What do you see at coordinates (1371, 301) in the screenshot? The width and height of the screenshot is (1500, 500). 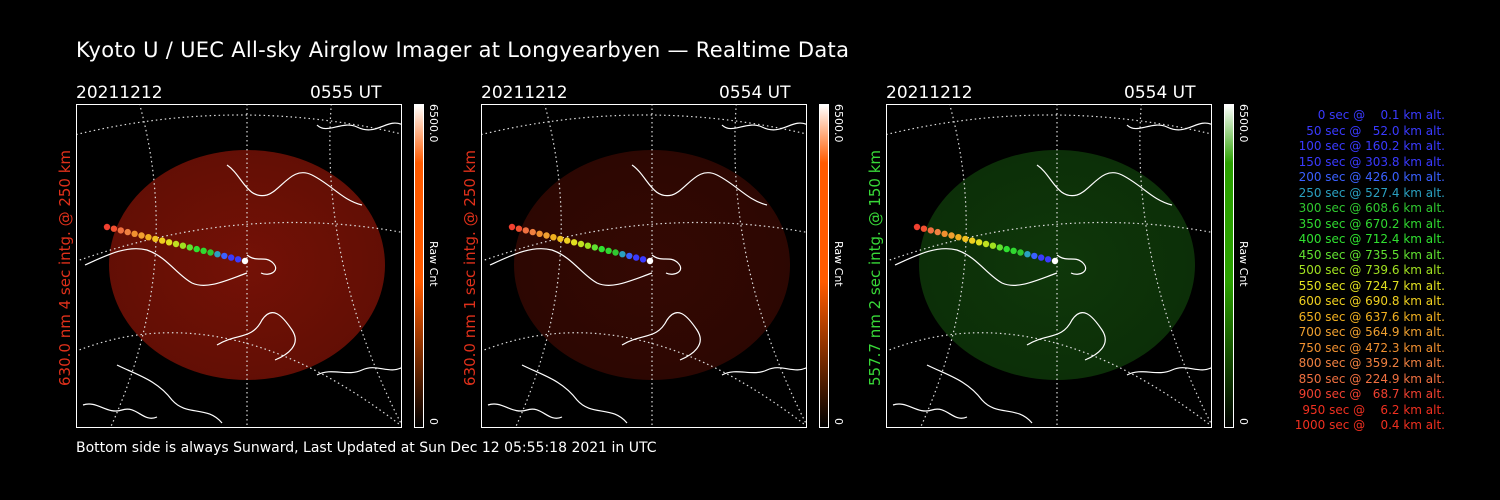 I see `legend-row: 600 sec @ 690.8 km alt.` at bounding box center [1371, 301].